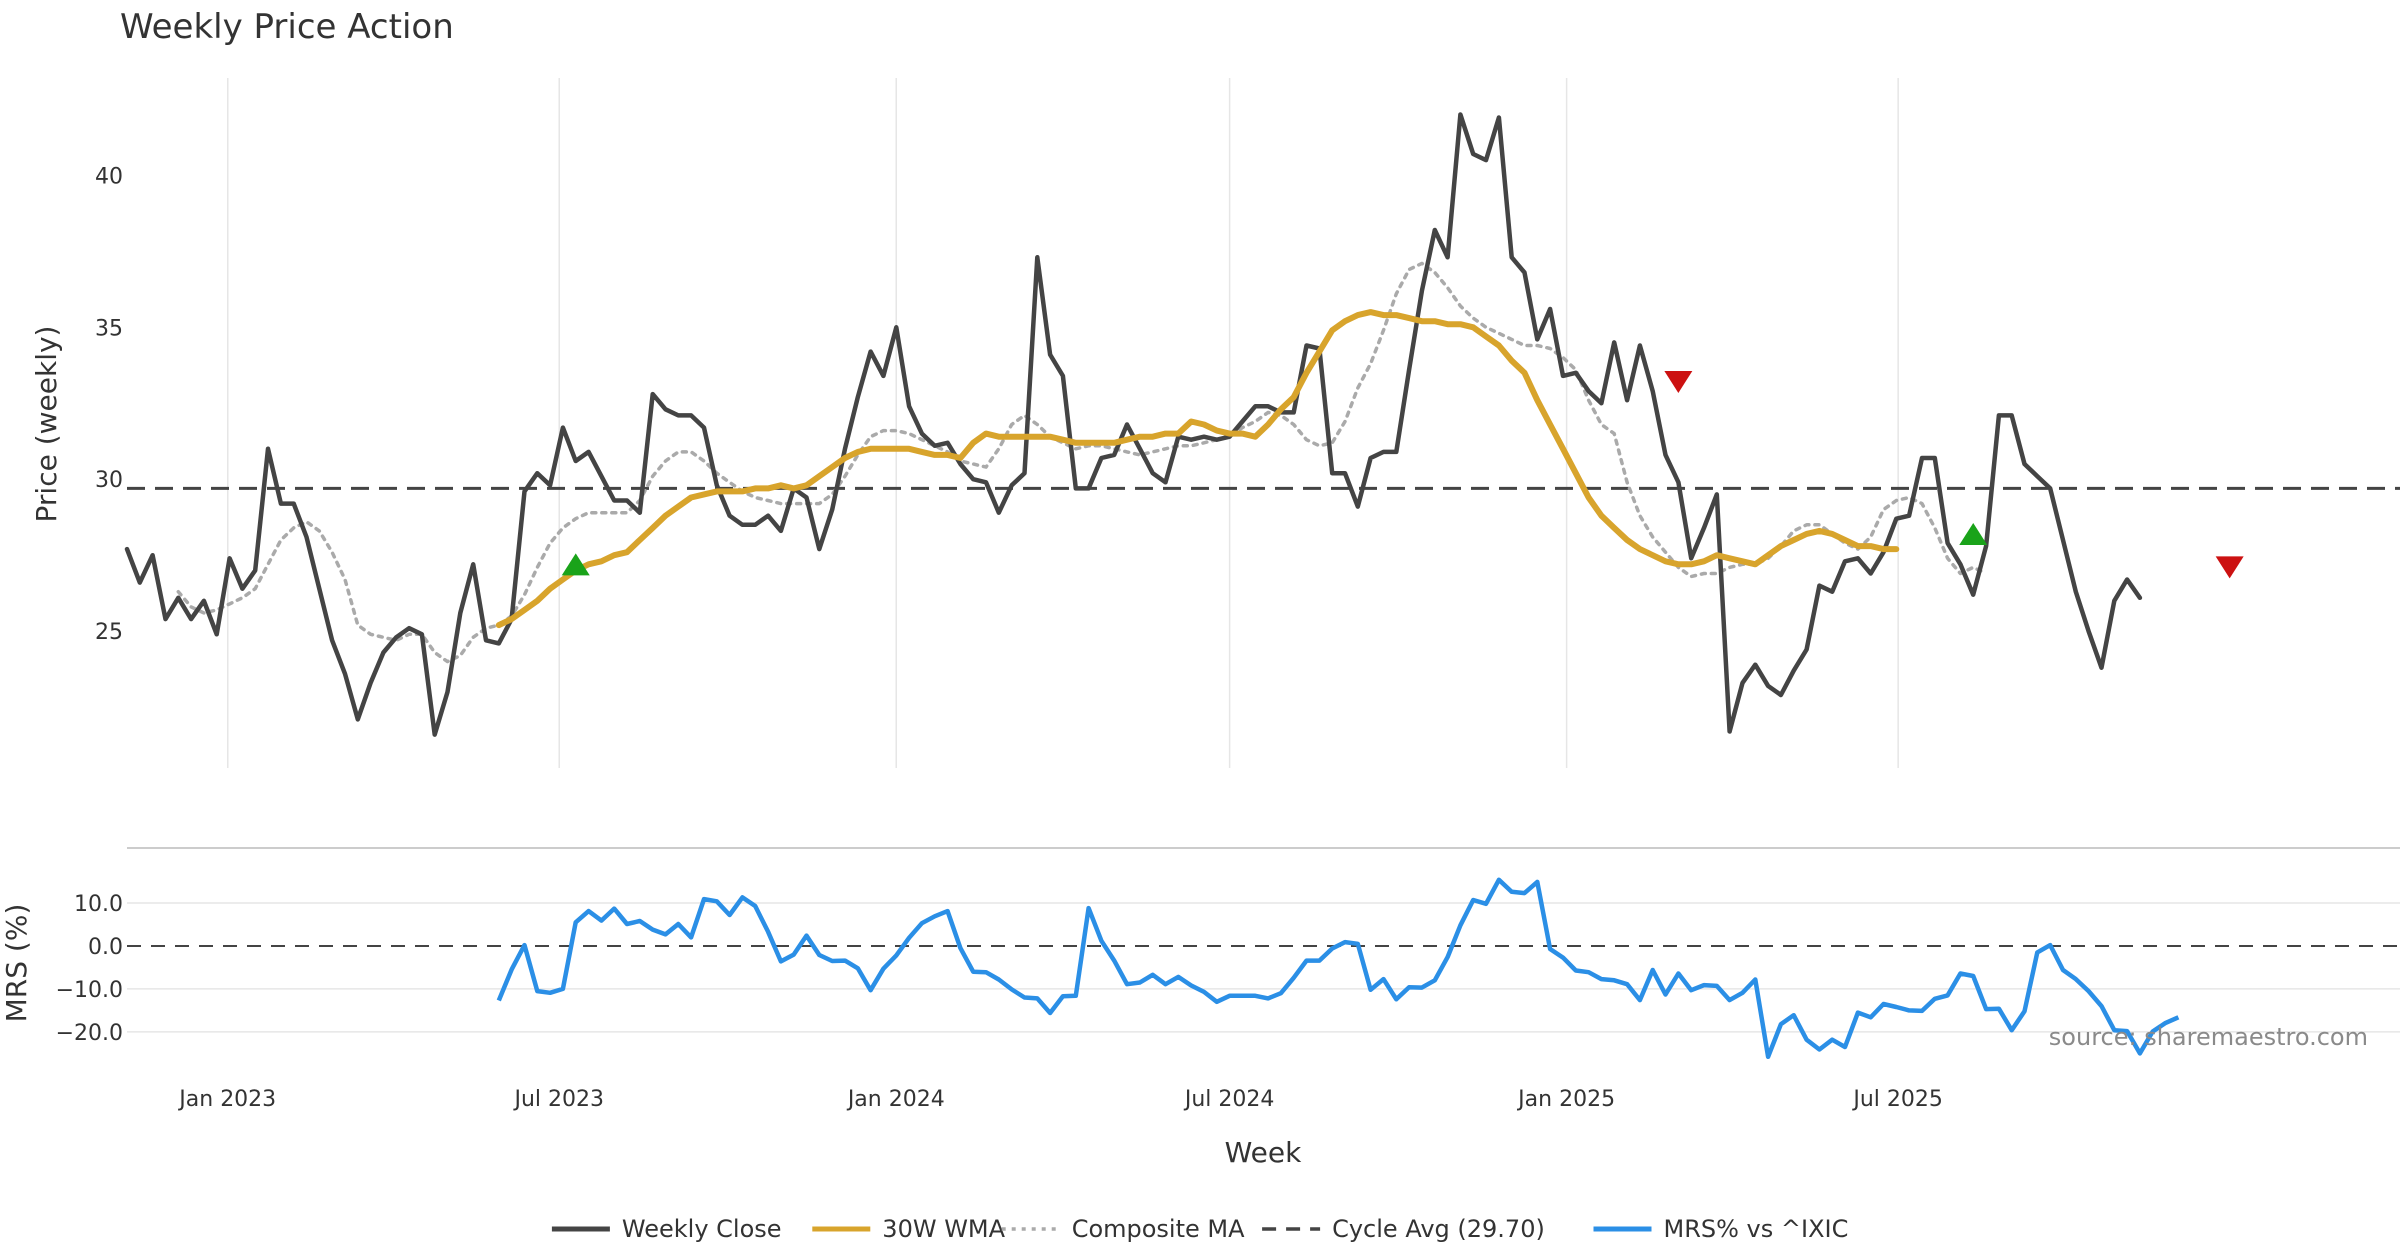  I want to click on legend-label: Cycle Avg (29.70), so click(1438, 1229).